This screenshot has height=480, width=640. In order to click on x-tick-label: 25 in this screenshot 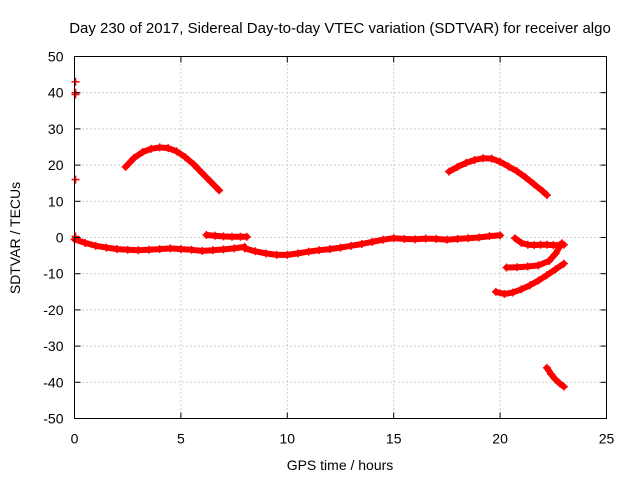, I will do `click(607, 439)`.